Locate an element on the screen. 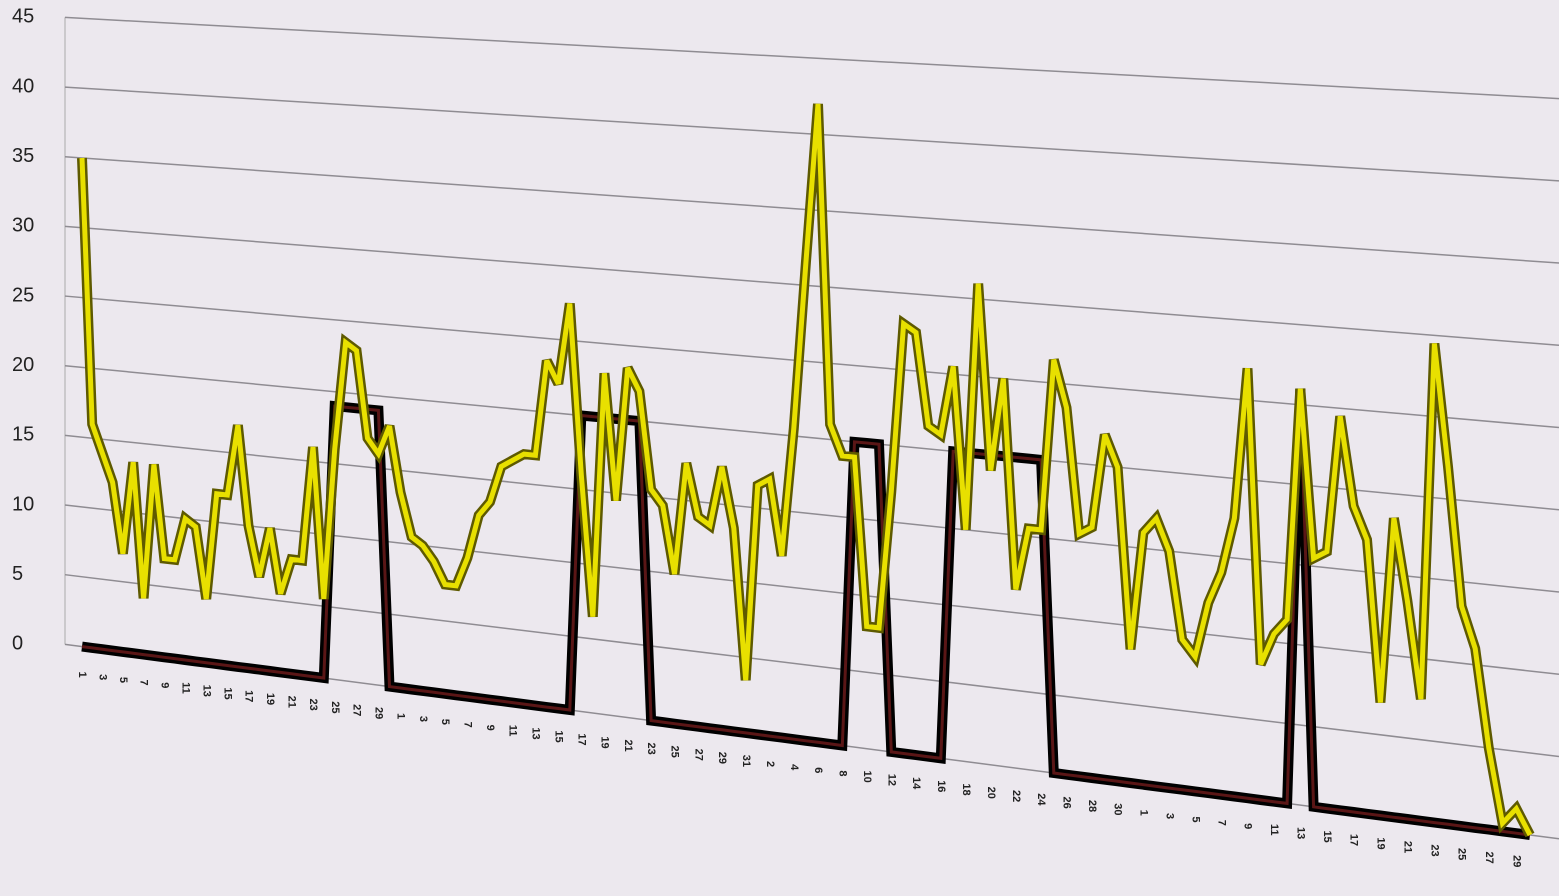 The width and height of the screenshot is (1559, 896). x-tick-label: 22 is located at coordinates (1016, 796).